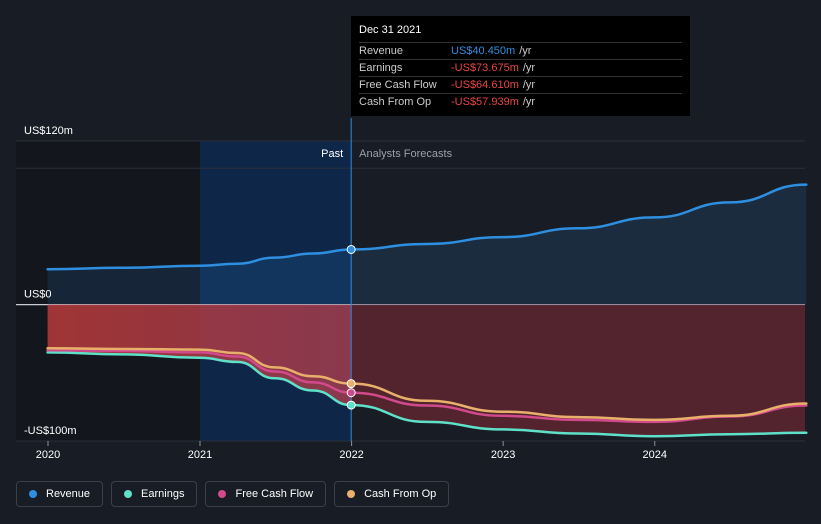  I want to click on x-tick-label: 2021, so click(200, 455).